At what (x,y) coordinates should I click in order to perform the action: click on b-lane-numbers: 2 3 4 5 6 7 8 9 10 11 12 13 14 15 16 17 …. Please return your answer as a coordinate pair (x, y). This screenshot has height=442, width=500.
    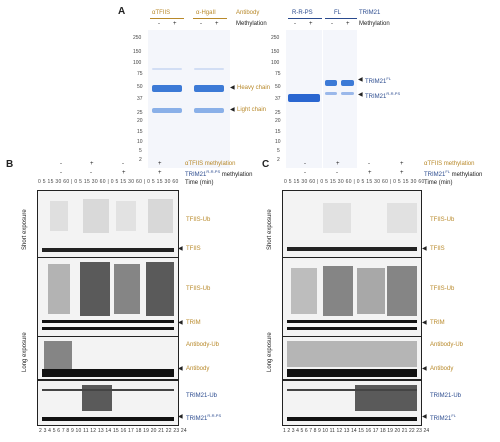
    Looking at the image, I should click on (113, 431).